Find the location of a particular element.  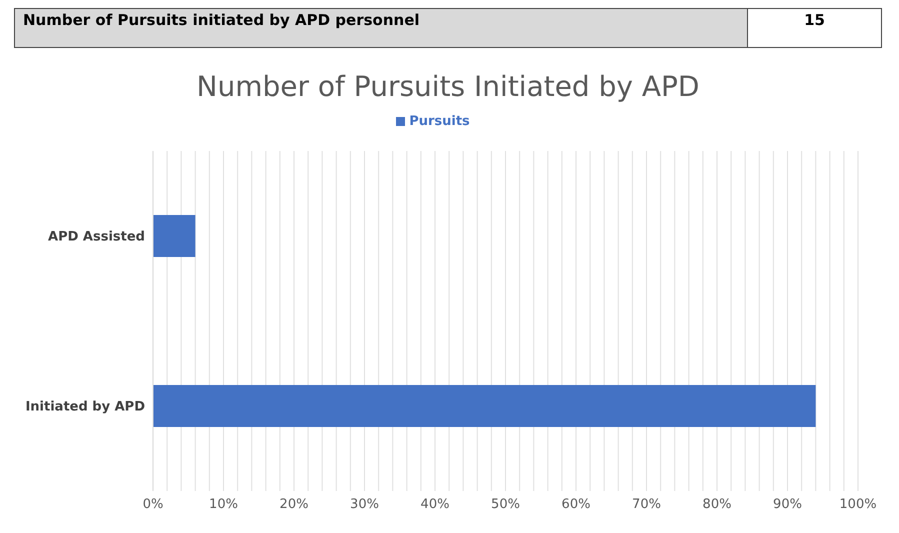

x-tick-label: 10% is located at coordinates (223, 504).